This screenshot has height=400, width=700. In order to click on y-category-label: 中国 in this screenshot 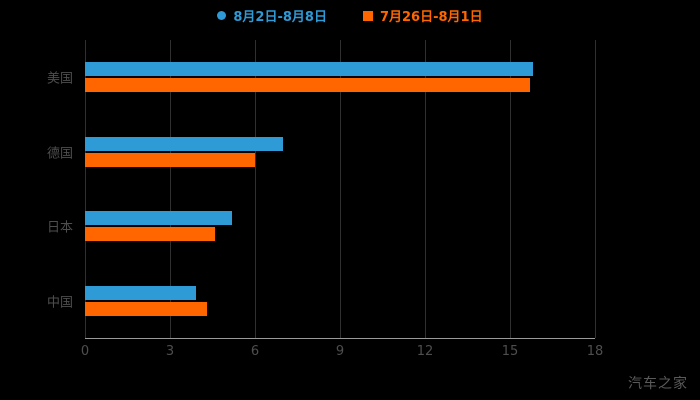, I will do `click(59, 303)`.